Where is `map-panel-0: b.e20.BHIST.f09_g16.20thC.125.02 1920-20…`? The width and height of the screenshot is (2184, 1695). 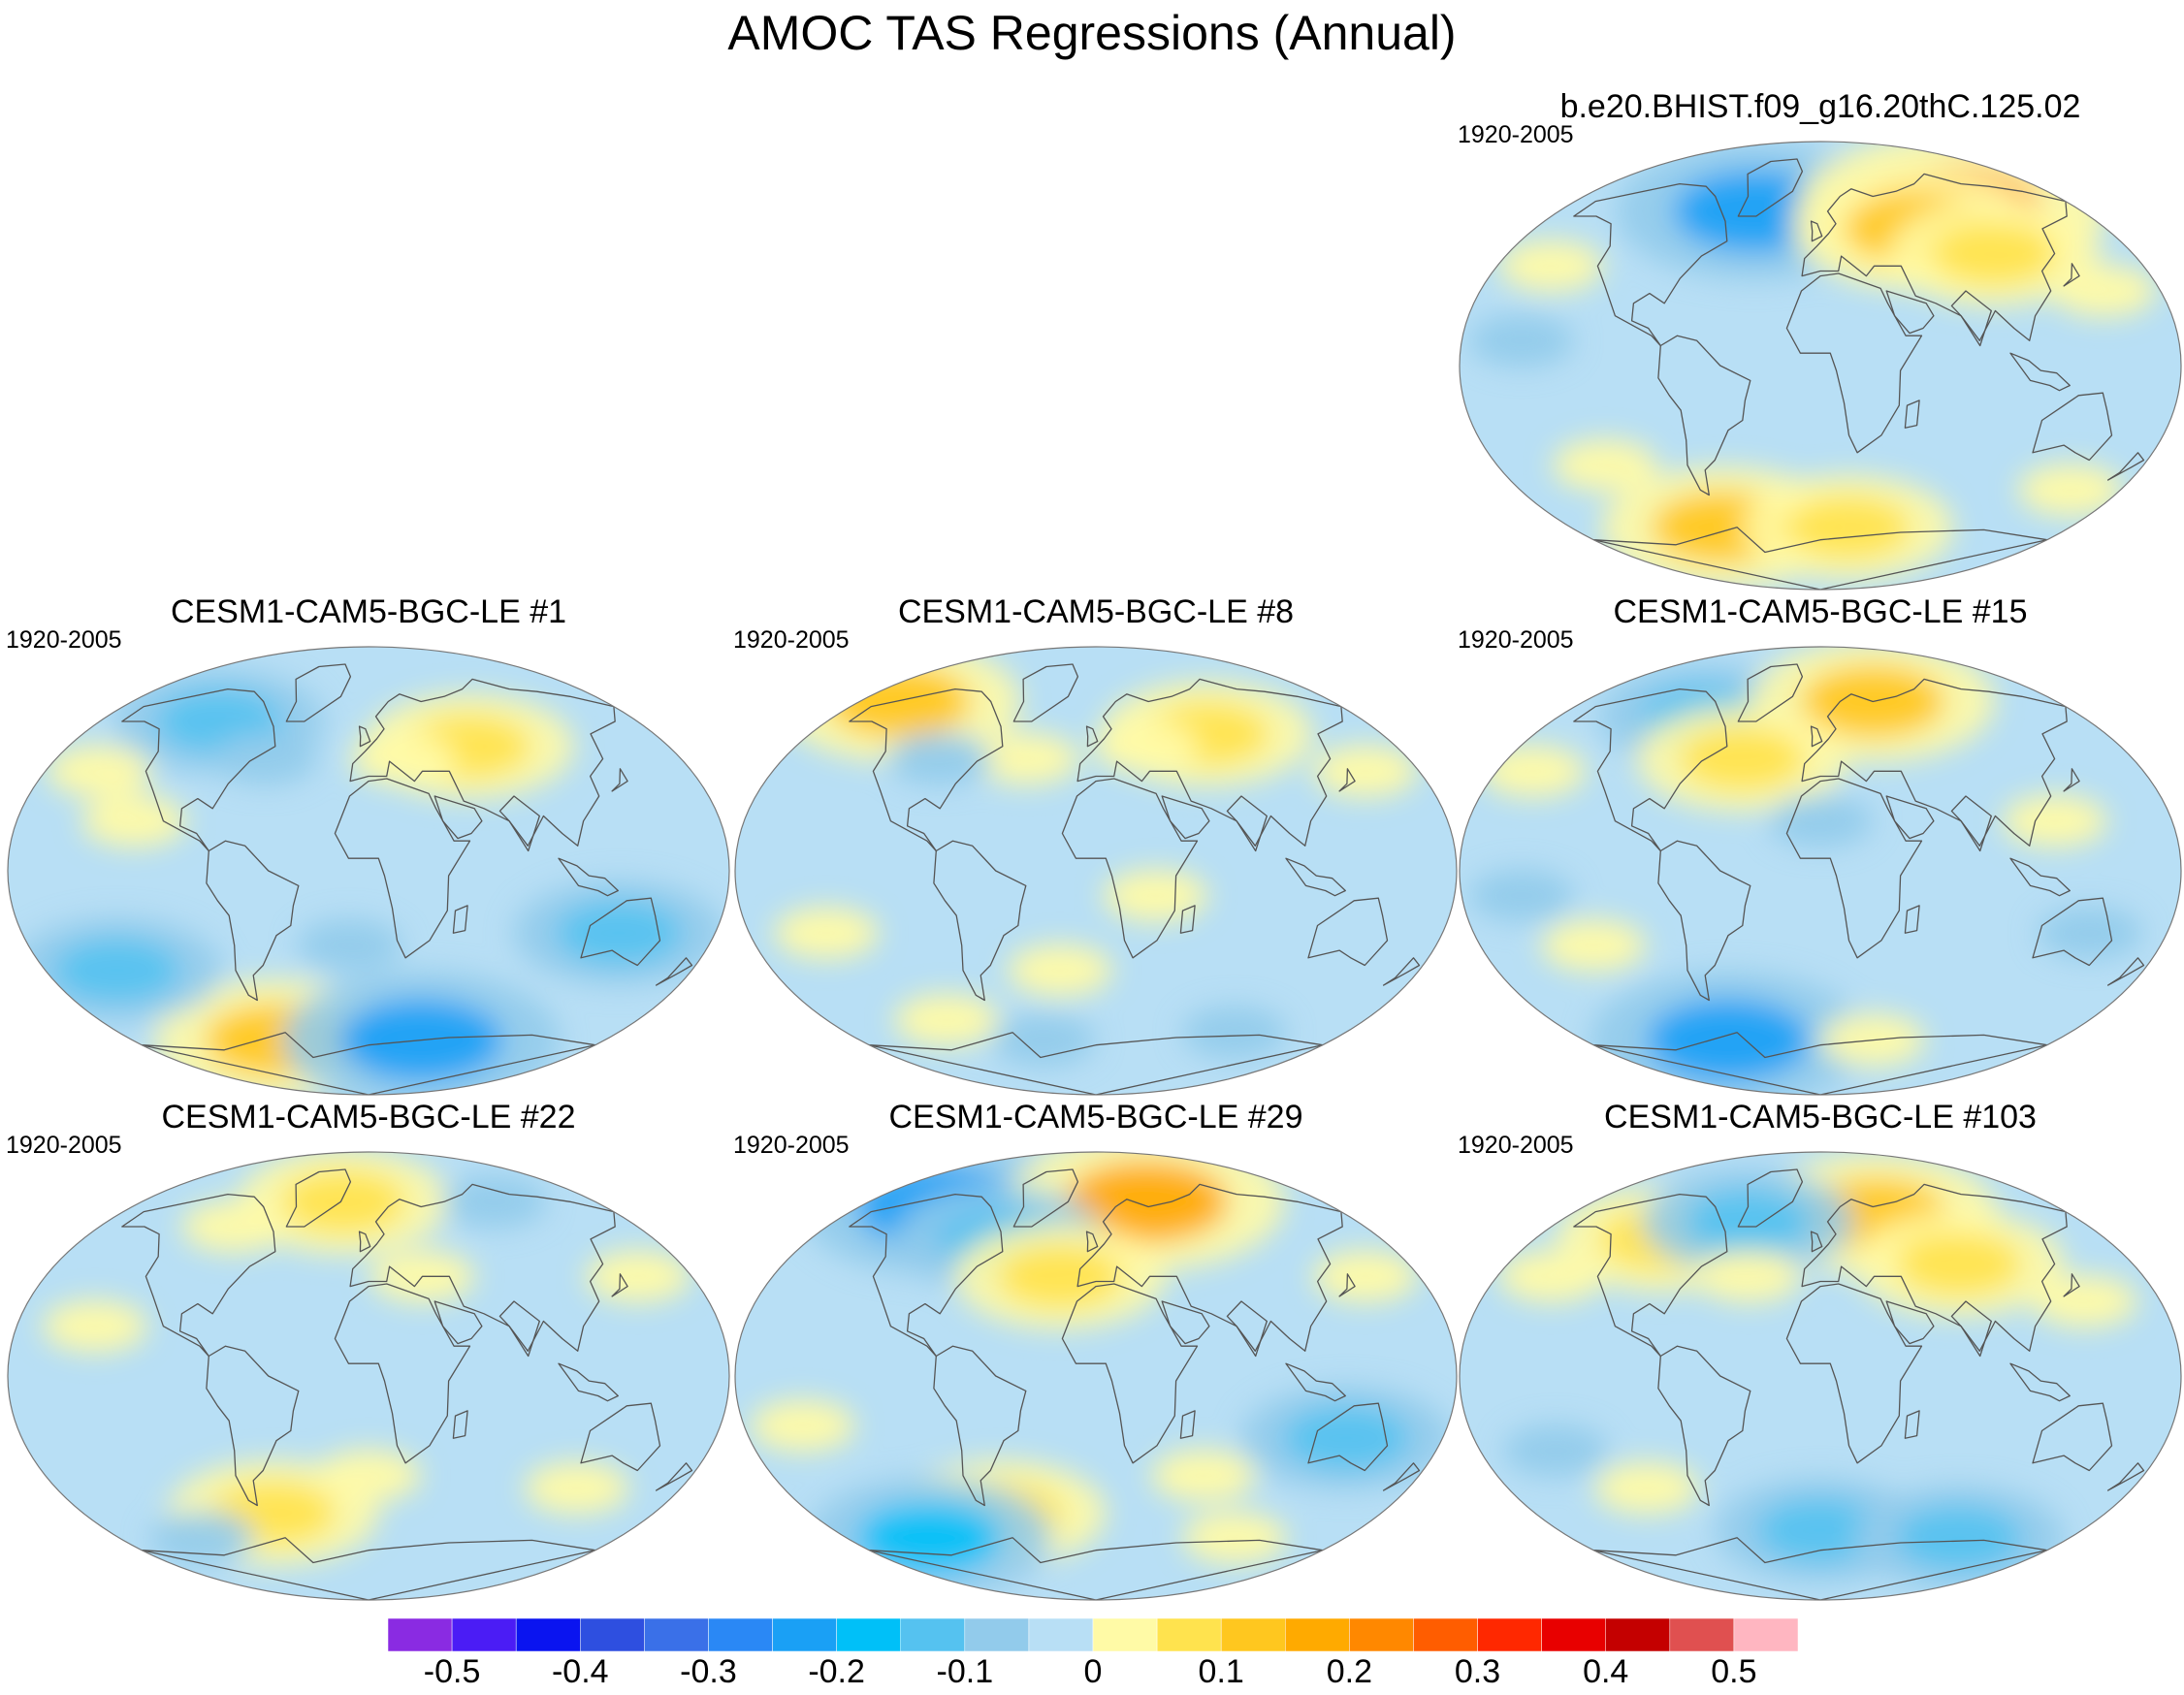
map-panel-0: b.e20.BHIST.f09_g16.20thC.125.02 1920-20… is located at coordinates (1820, 339).